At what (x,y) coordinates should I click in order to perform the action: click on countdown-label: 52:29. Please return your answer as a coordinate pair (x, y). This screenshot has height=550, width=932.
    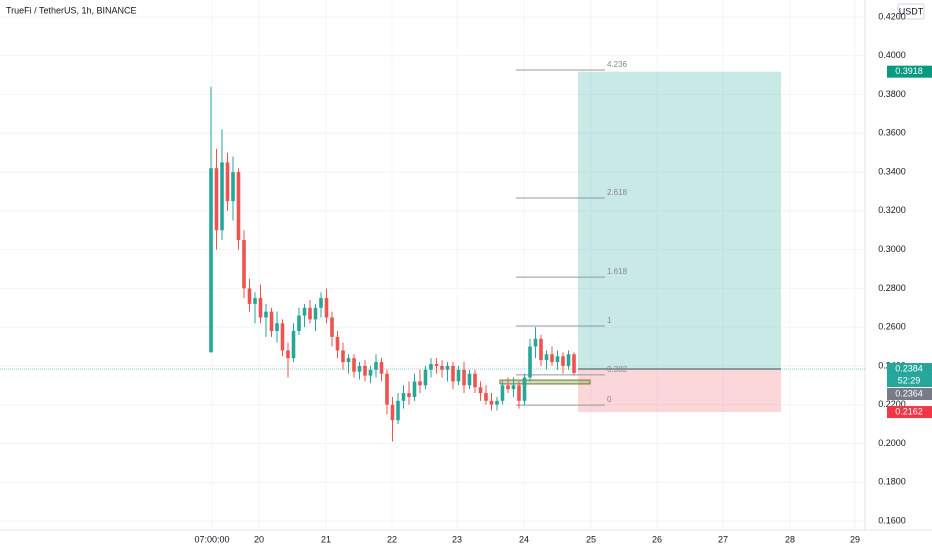
    Looking at the image, I should click on (909, 380).